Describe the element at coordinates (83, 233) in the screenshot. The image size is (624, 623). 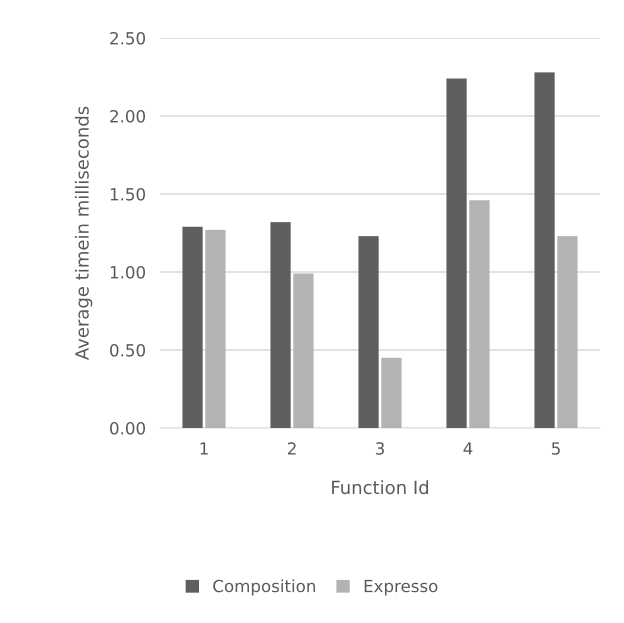
I see `y-axis-title: Average timein milliseconds` at that location.